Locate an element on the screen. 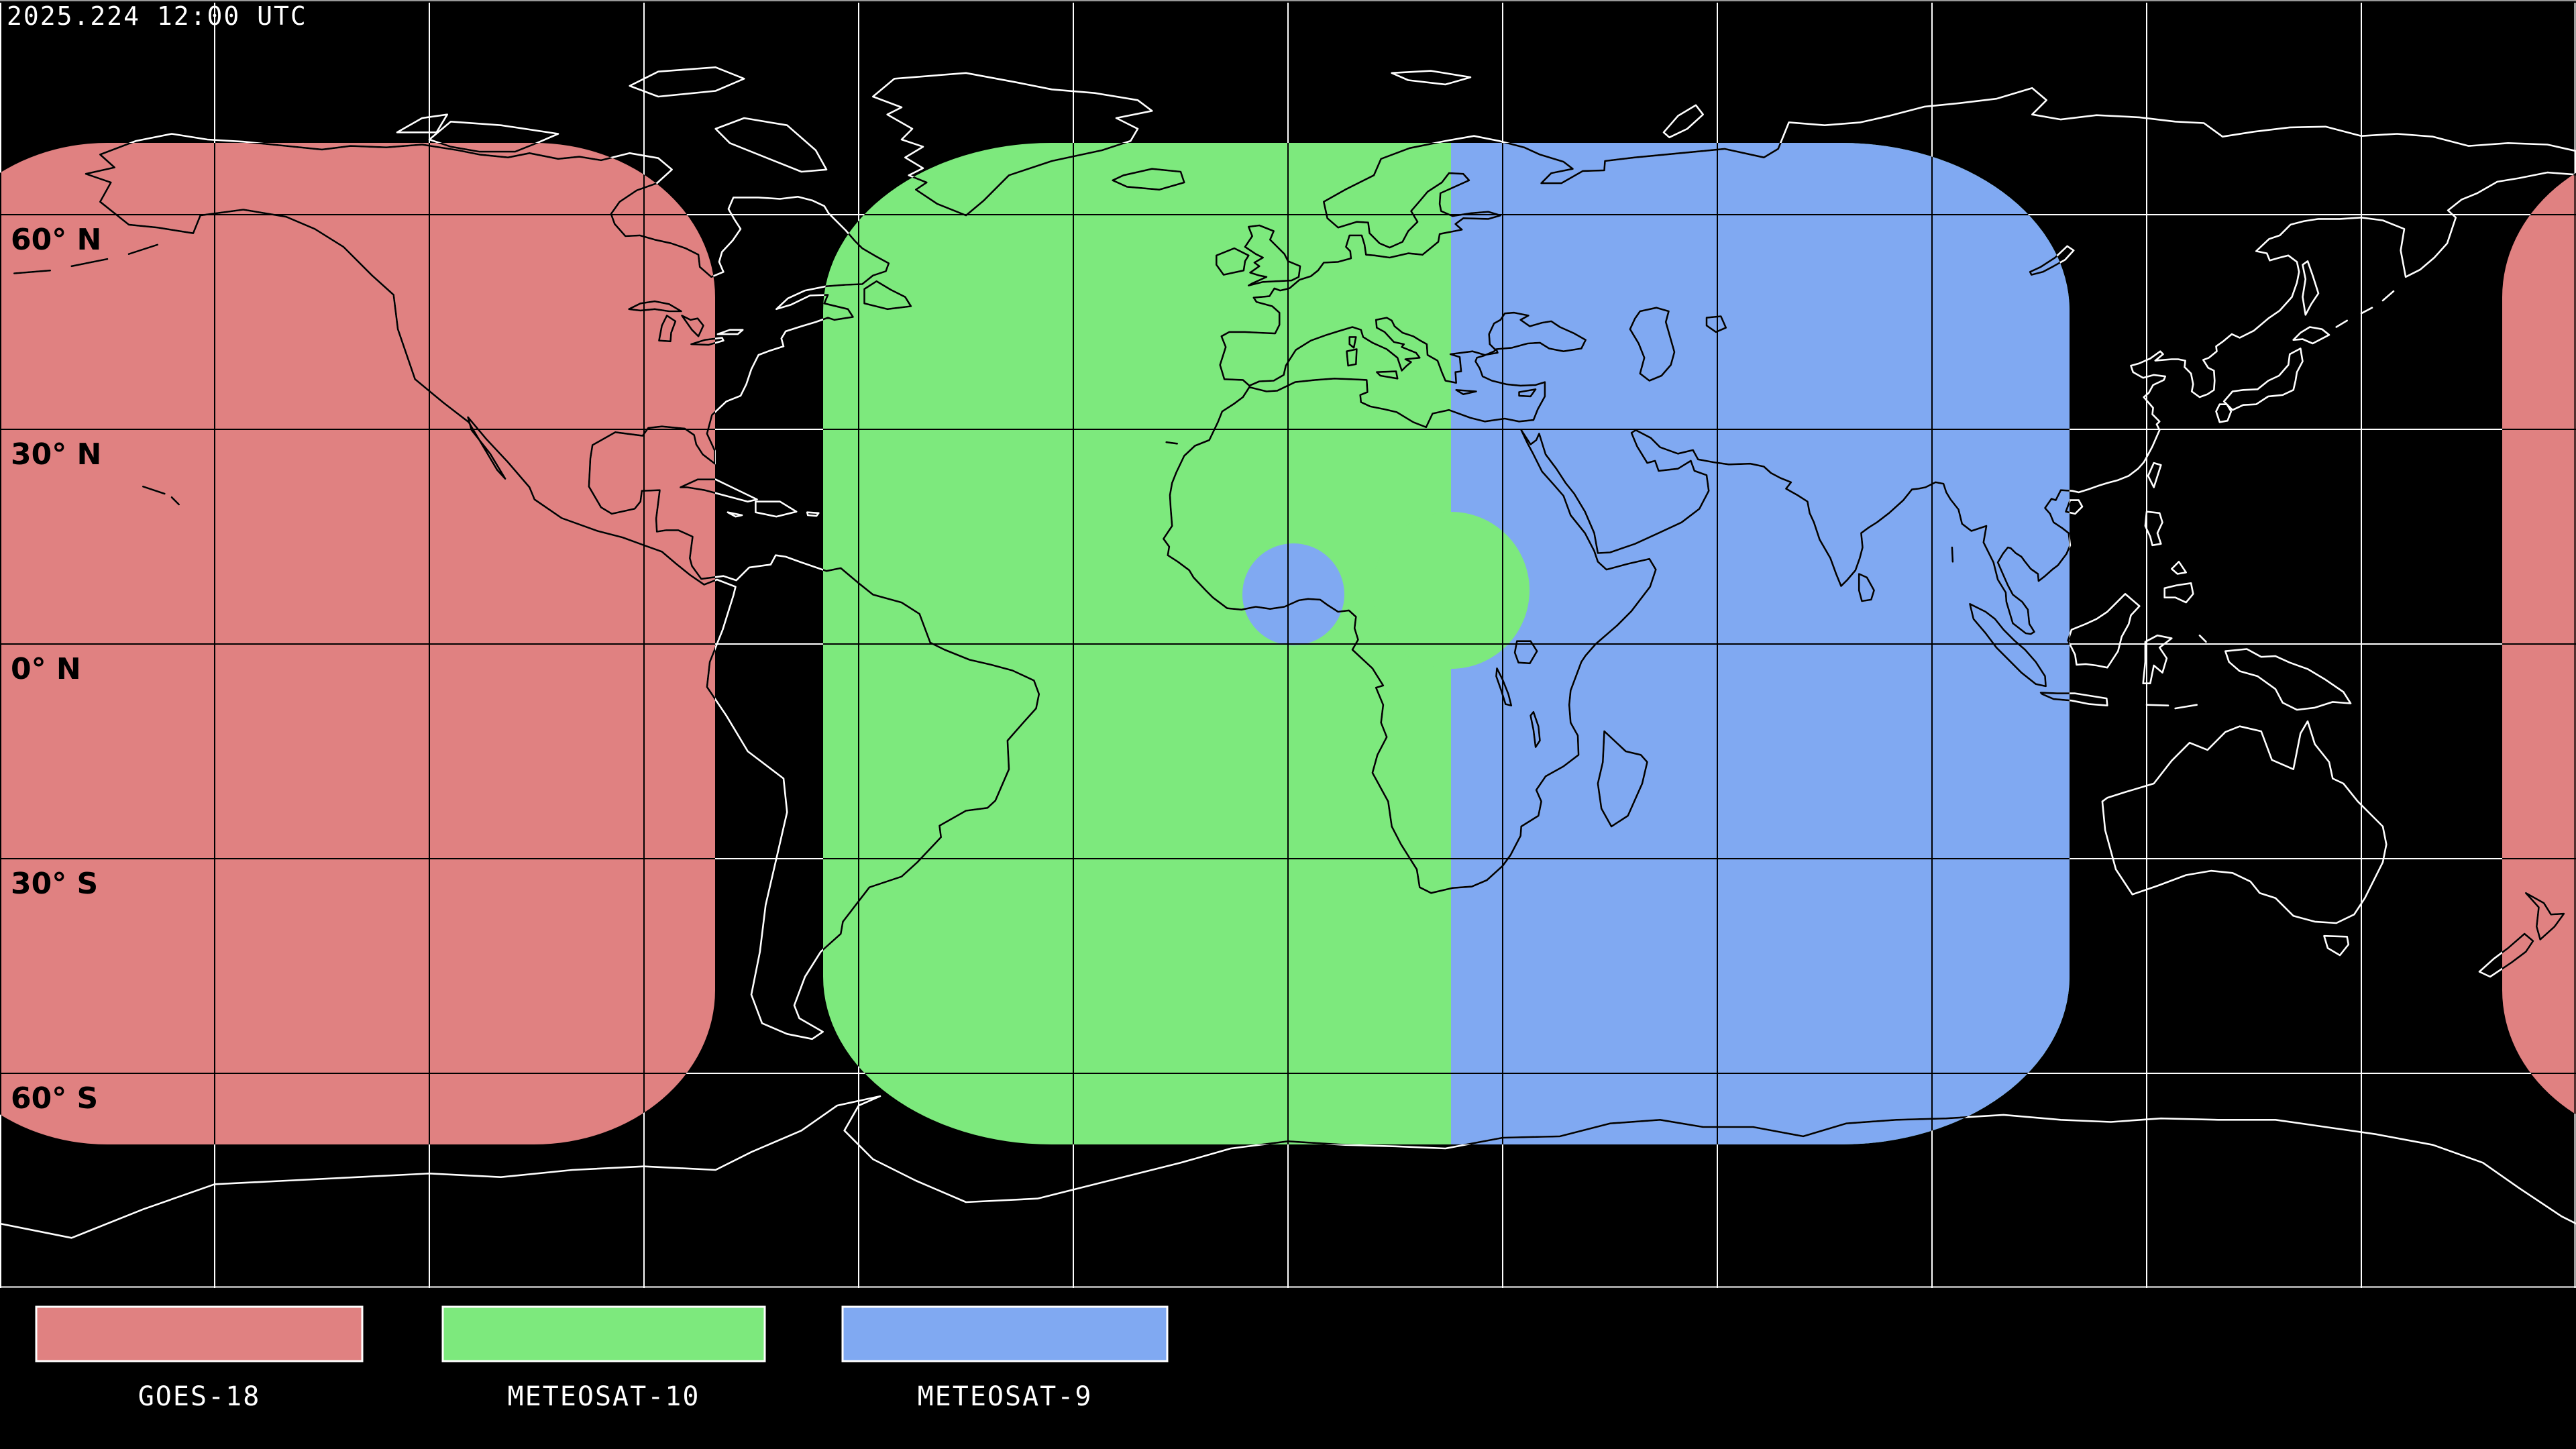 The image size is (2576, 1449). legend-label-meteosat9: METEOSAT-9 is located at coordinates (1005, 1396).